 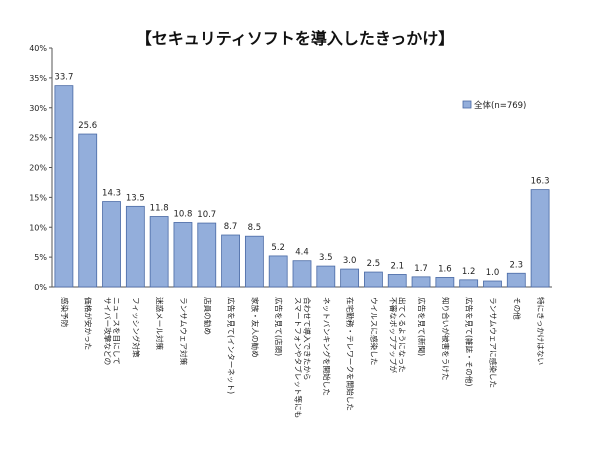 I want to click on category-label-line: ネットバンキングを開始した, so click(x=327, y=346).